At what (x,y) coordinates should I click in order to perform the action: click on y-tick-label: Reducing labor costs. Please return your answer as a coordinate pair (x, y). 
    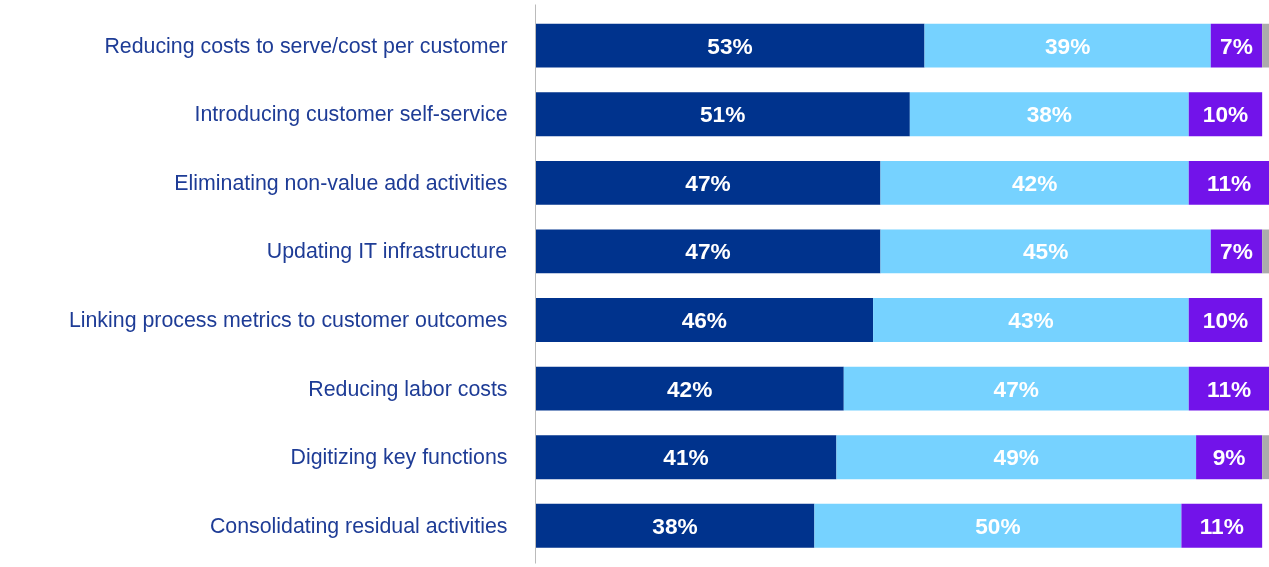
    Looking at the image, I should click on (408, 388).